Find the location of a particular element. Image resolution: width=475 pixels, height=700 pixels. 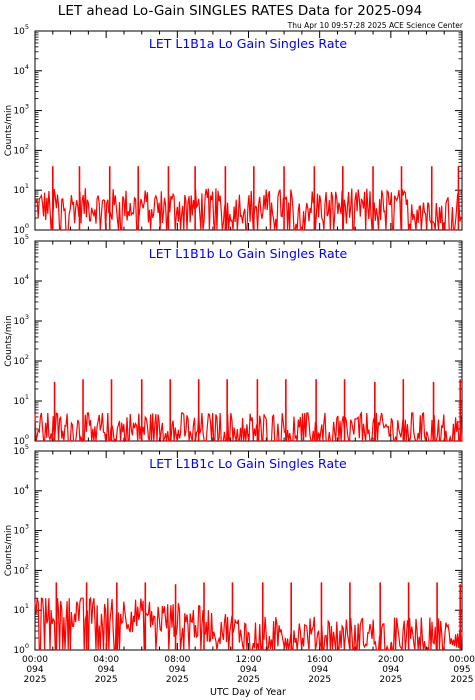

x-tick-time: 04:00 is located at coordinates (106, 660).